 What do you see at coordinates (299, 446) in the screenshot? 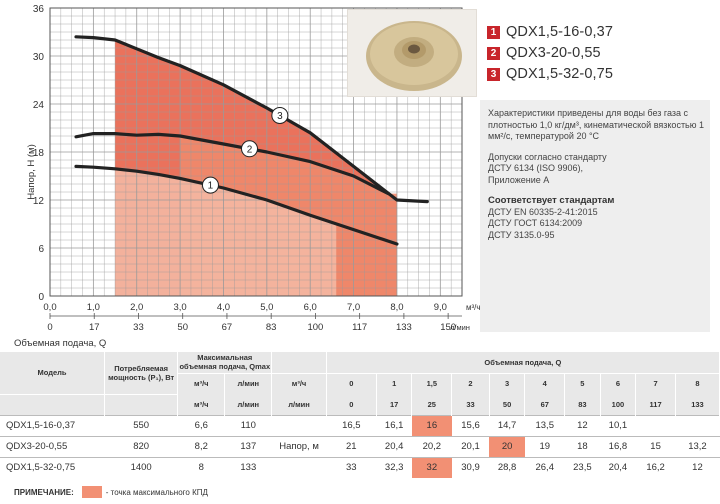
I see `head-label-cell: Напор, м` at bounding box center [299, 446].